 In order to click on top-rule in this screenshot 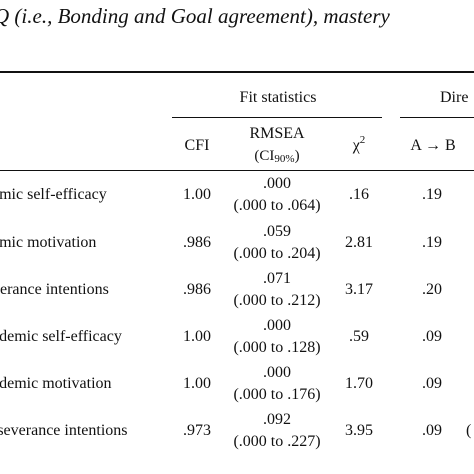, I will do `click(237, 72)`.